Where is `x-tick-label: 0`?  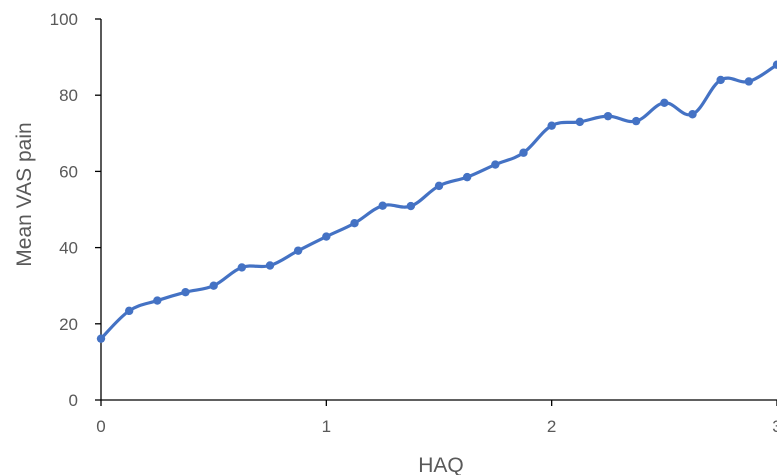
x-tick-label: 0 is located at coordinates (100, 426).